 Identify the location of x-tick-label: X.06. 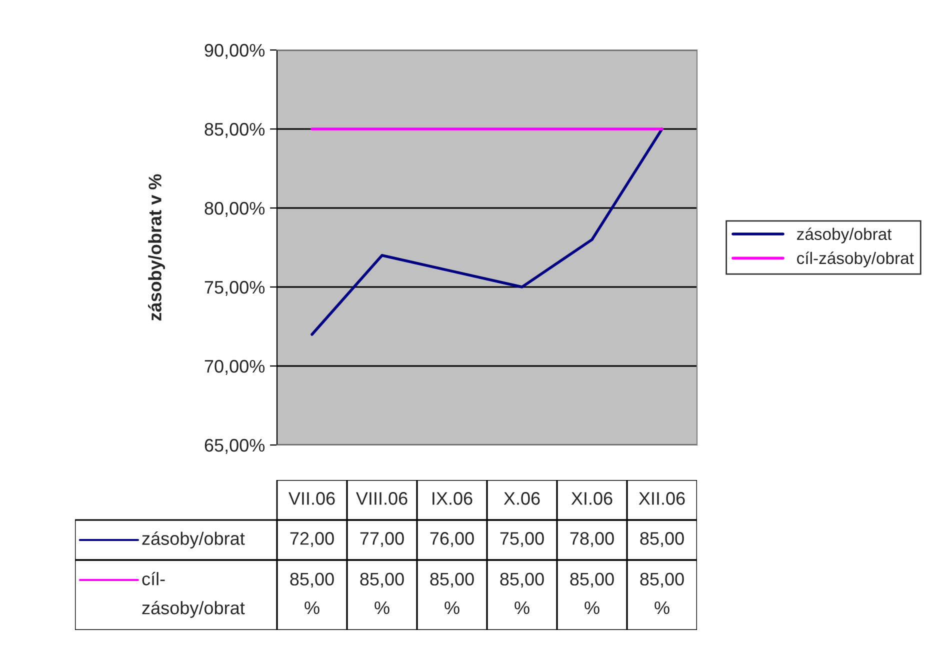
(522, 498).